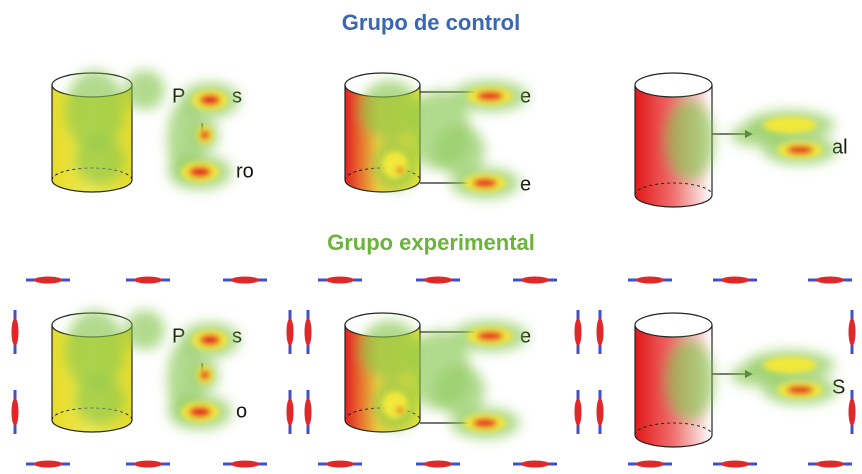  What do you see at coordinates (431, 22) in the screenshot?
I see `control-title: Grupo de control` at bounding box center [431, 22].